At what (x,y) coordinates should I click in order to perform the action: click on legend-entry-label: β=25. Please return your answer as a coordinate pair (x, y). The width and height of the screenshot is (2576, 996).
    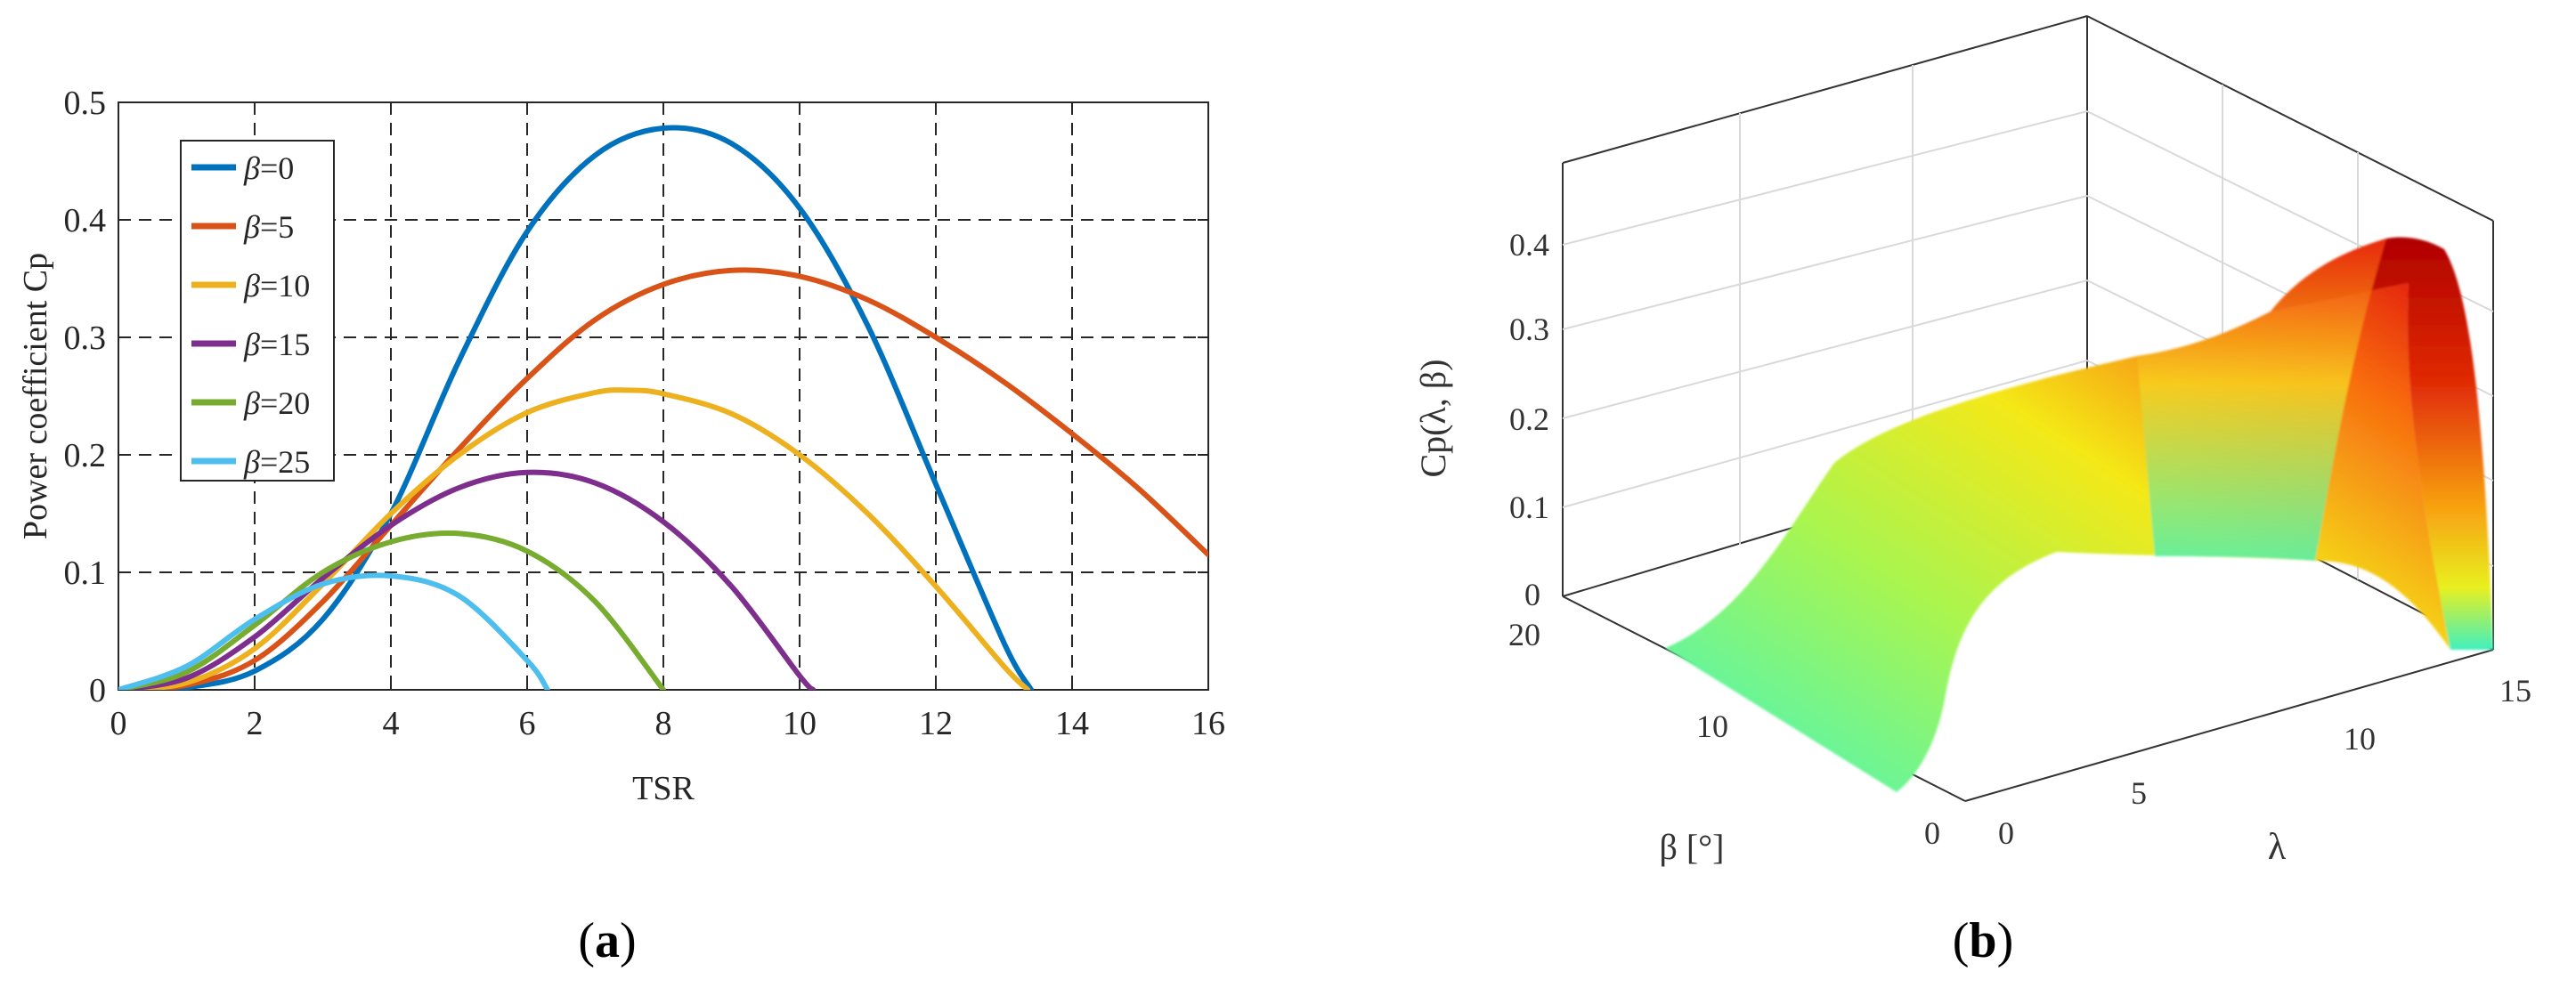
    Looking at the image, I should click on (276, 462).